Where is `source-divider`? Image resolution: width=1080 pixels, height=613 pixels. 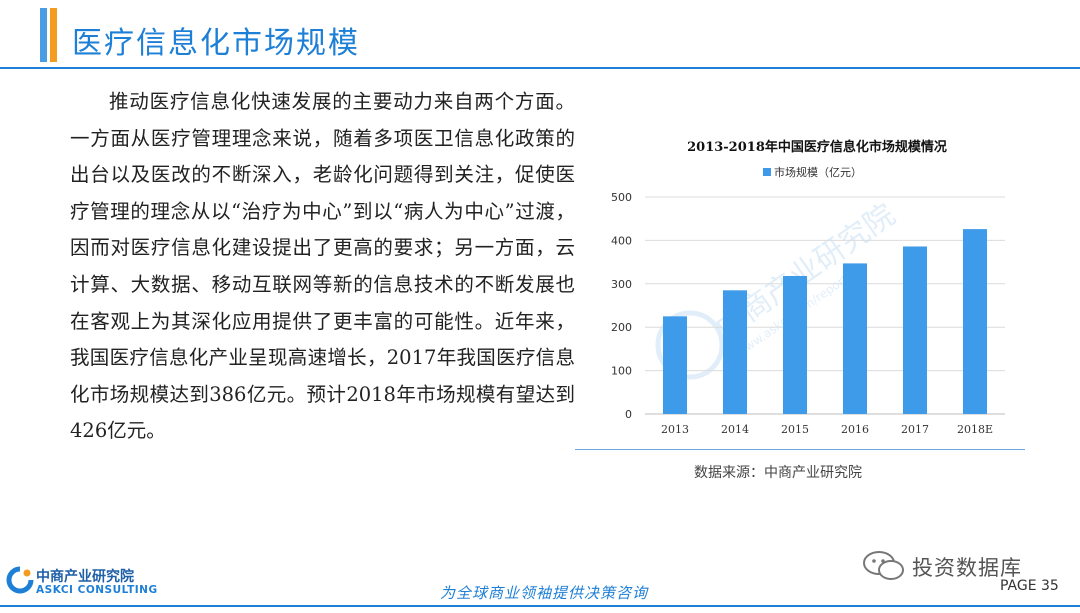
source-divider is located at coordinates (800, 449).